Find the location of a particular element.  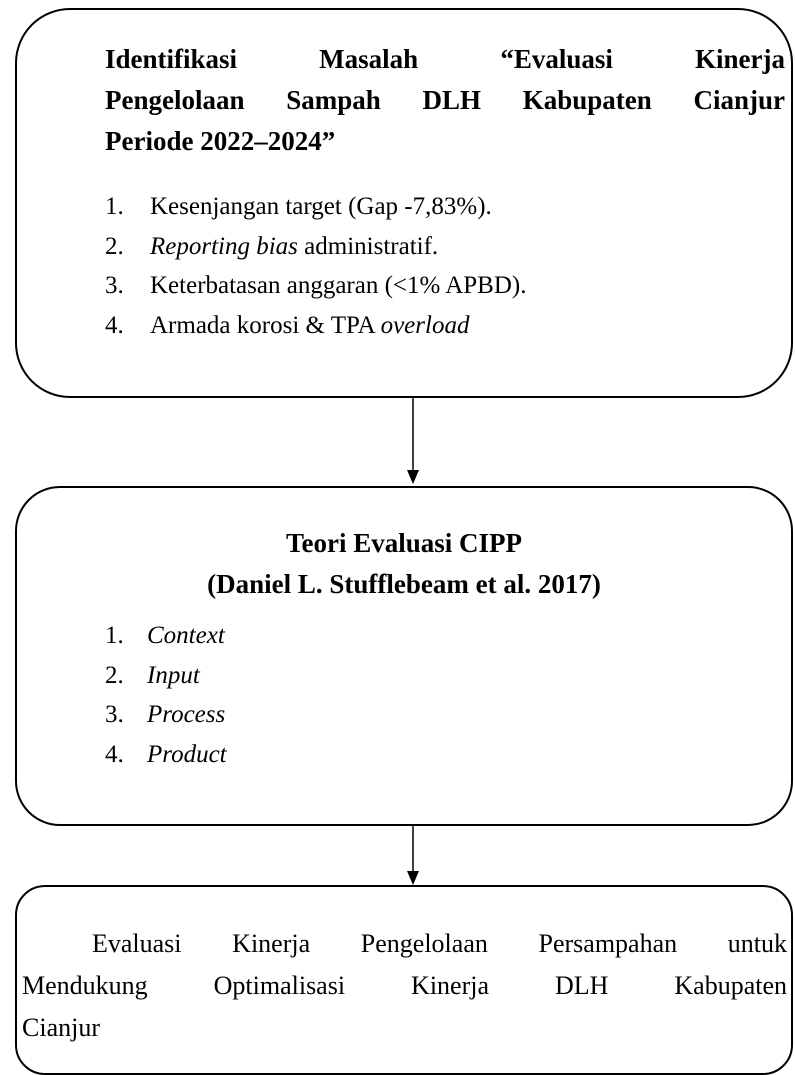

list-item: 3. Keterbatasan anggaran (<1% APBD). is located at coordinates (445, 286).